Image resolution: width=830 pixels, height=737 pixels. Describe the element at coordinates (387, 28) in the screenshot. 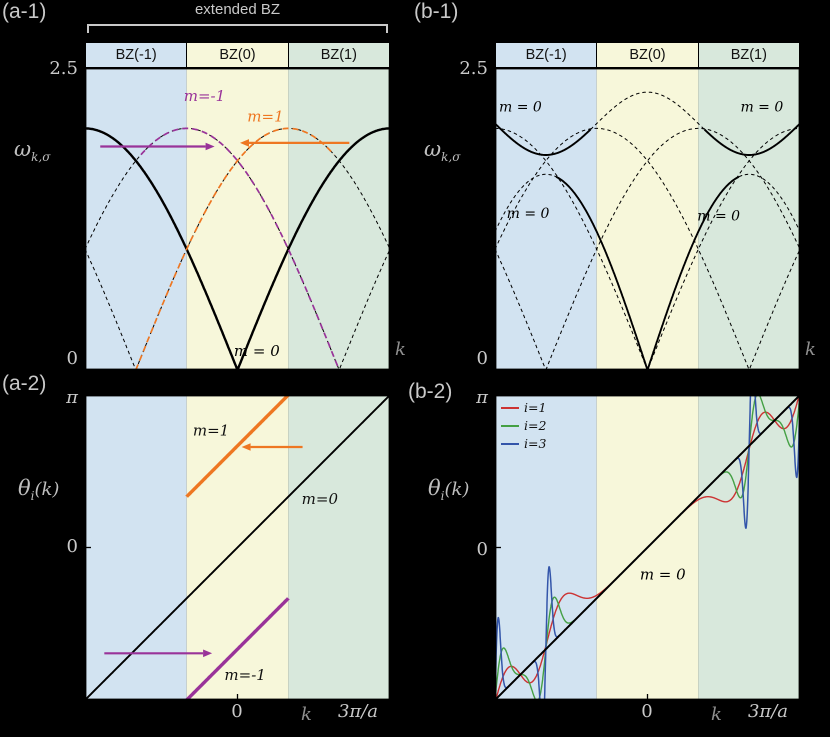

I see `extended-bz-tick-right` at that location.